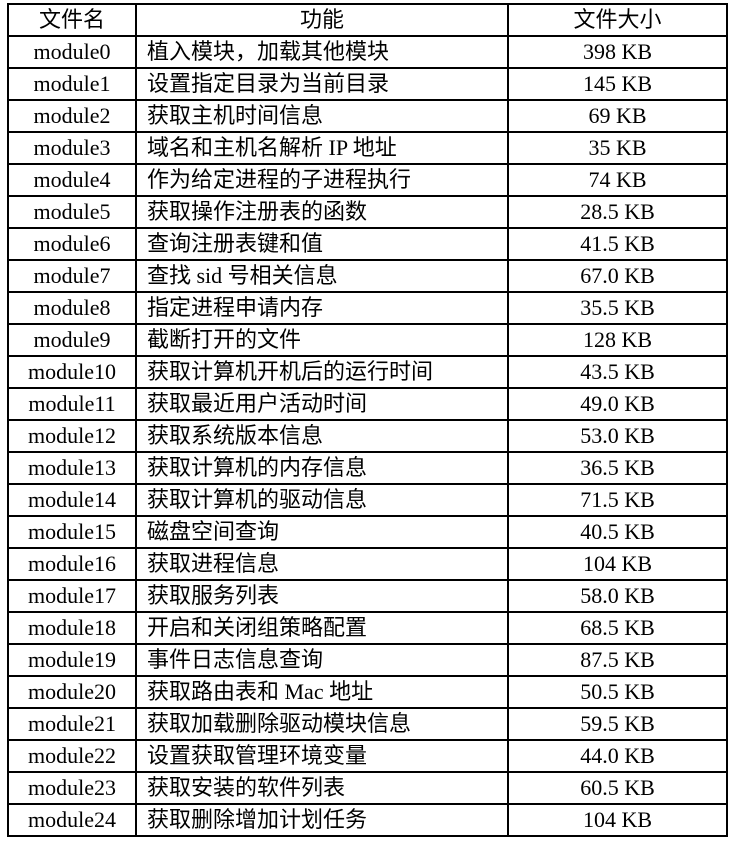 This screenshot has width=734, height=844. Describe the element at coordinates (367, 244) in the screenshot. I see `table-row: module6 查询注册表键和值 41.5 KB` at that location.